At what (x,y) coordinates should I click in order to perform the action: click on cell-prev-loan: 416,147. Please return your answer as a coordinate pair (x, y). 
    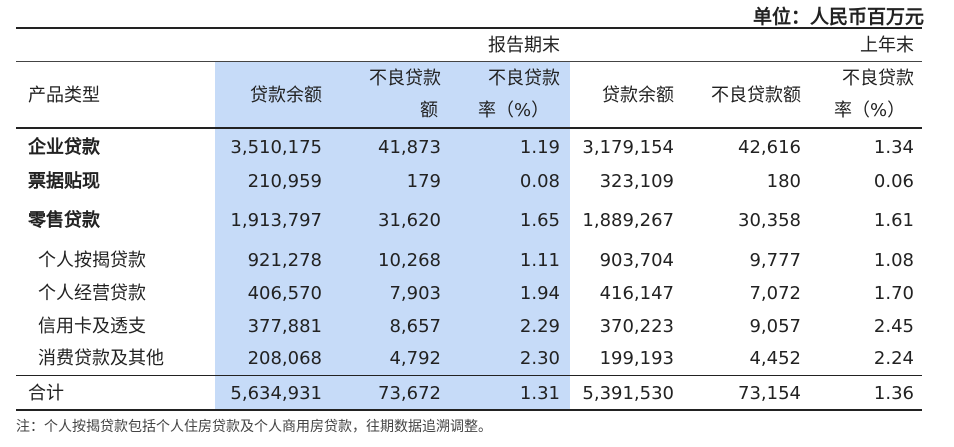
    Looking at the image, I should click on (636, 293).